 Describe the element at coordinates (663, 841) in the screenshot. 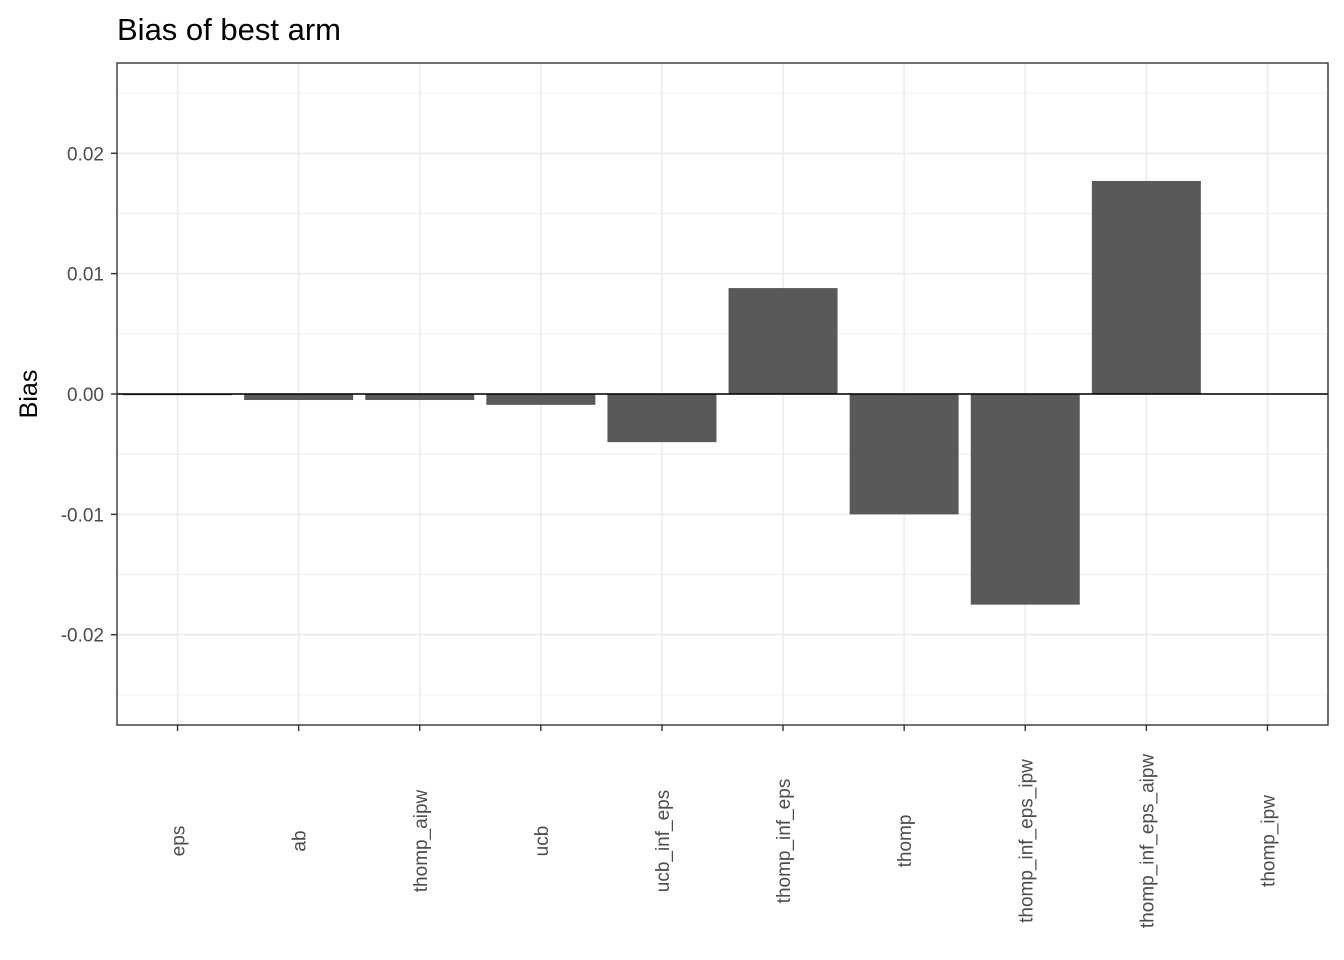

I see `x-tick-label-ucb_inf_eps: ucb_inf_eps` at that location.